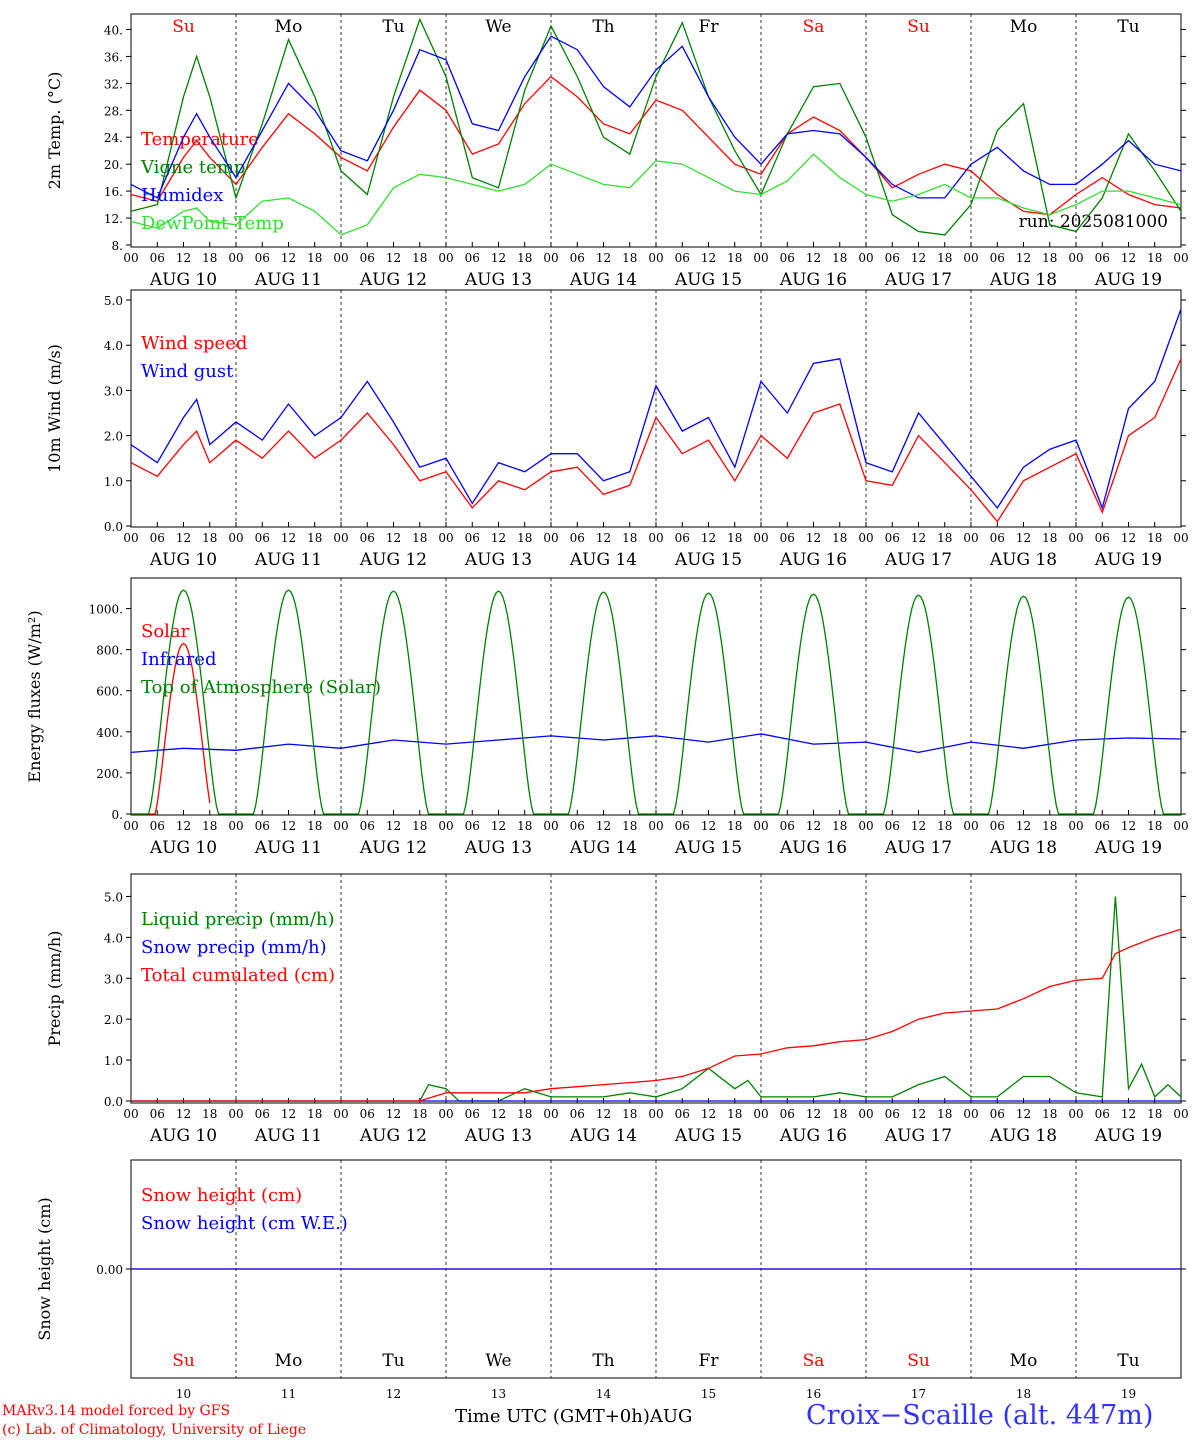 The image size is (1194, 1440). I want to click on y-tick-label: 28., so click(113, 111).